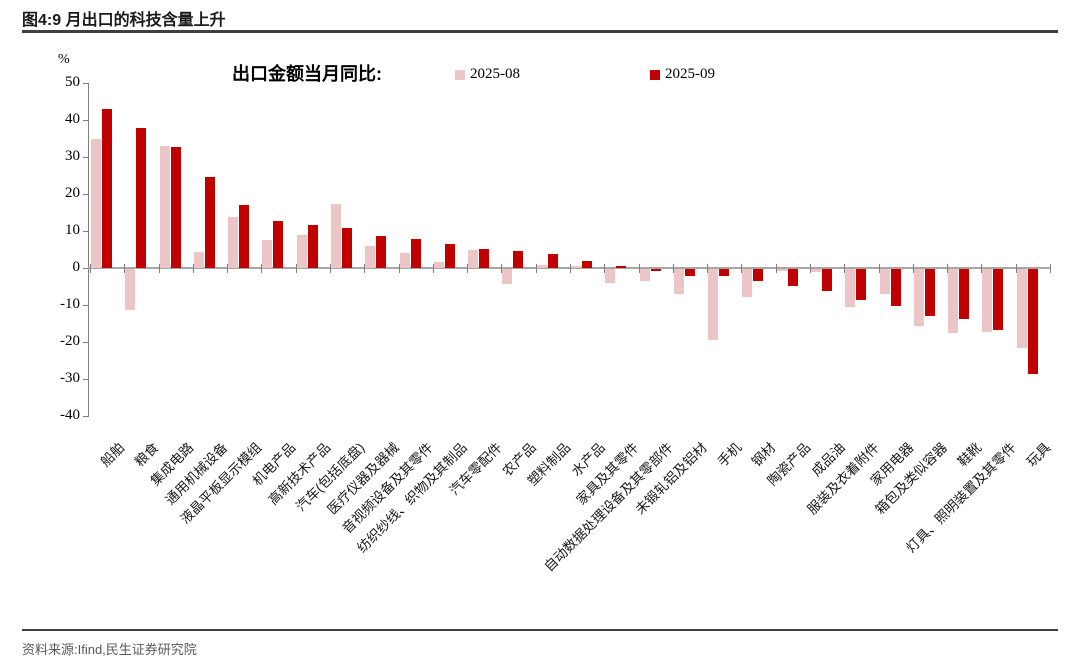  What do you see at coordinates (72, 119) in the screenshot?
I see `y-tick-label: 40` at bounding box center [72, 119].